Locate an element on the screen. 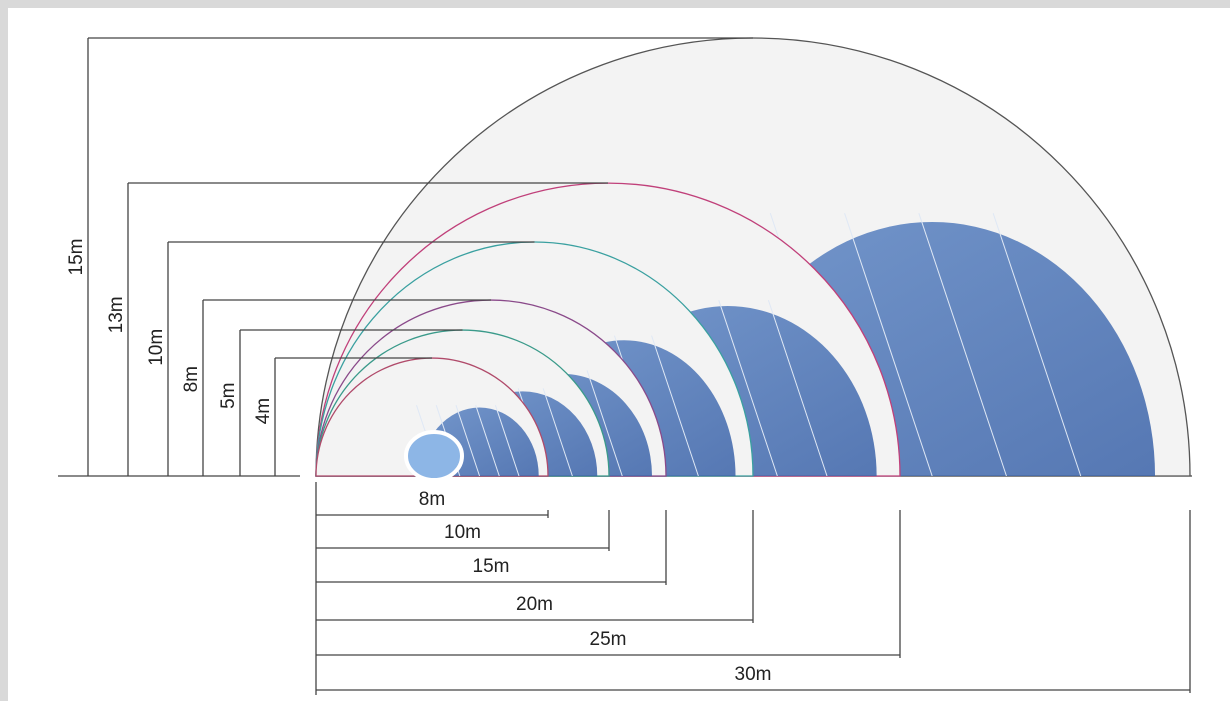  width-label: 25m is located at coordinates (608, 639).